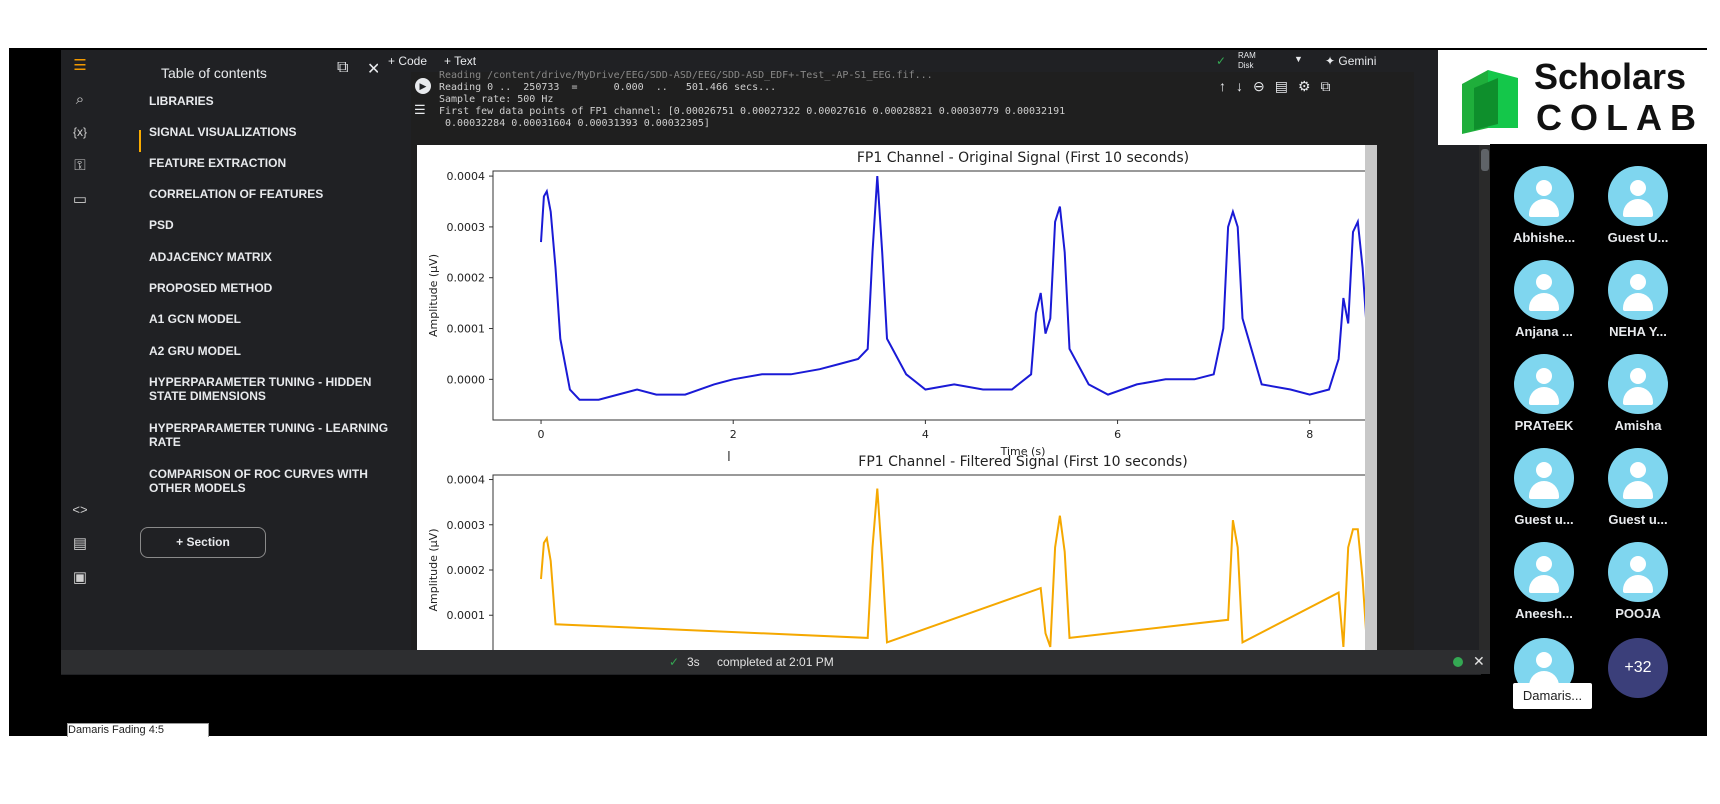  I want to click on participant-tile: POOJA, so click(1638, 581).